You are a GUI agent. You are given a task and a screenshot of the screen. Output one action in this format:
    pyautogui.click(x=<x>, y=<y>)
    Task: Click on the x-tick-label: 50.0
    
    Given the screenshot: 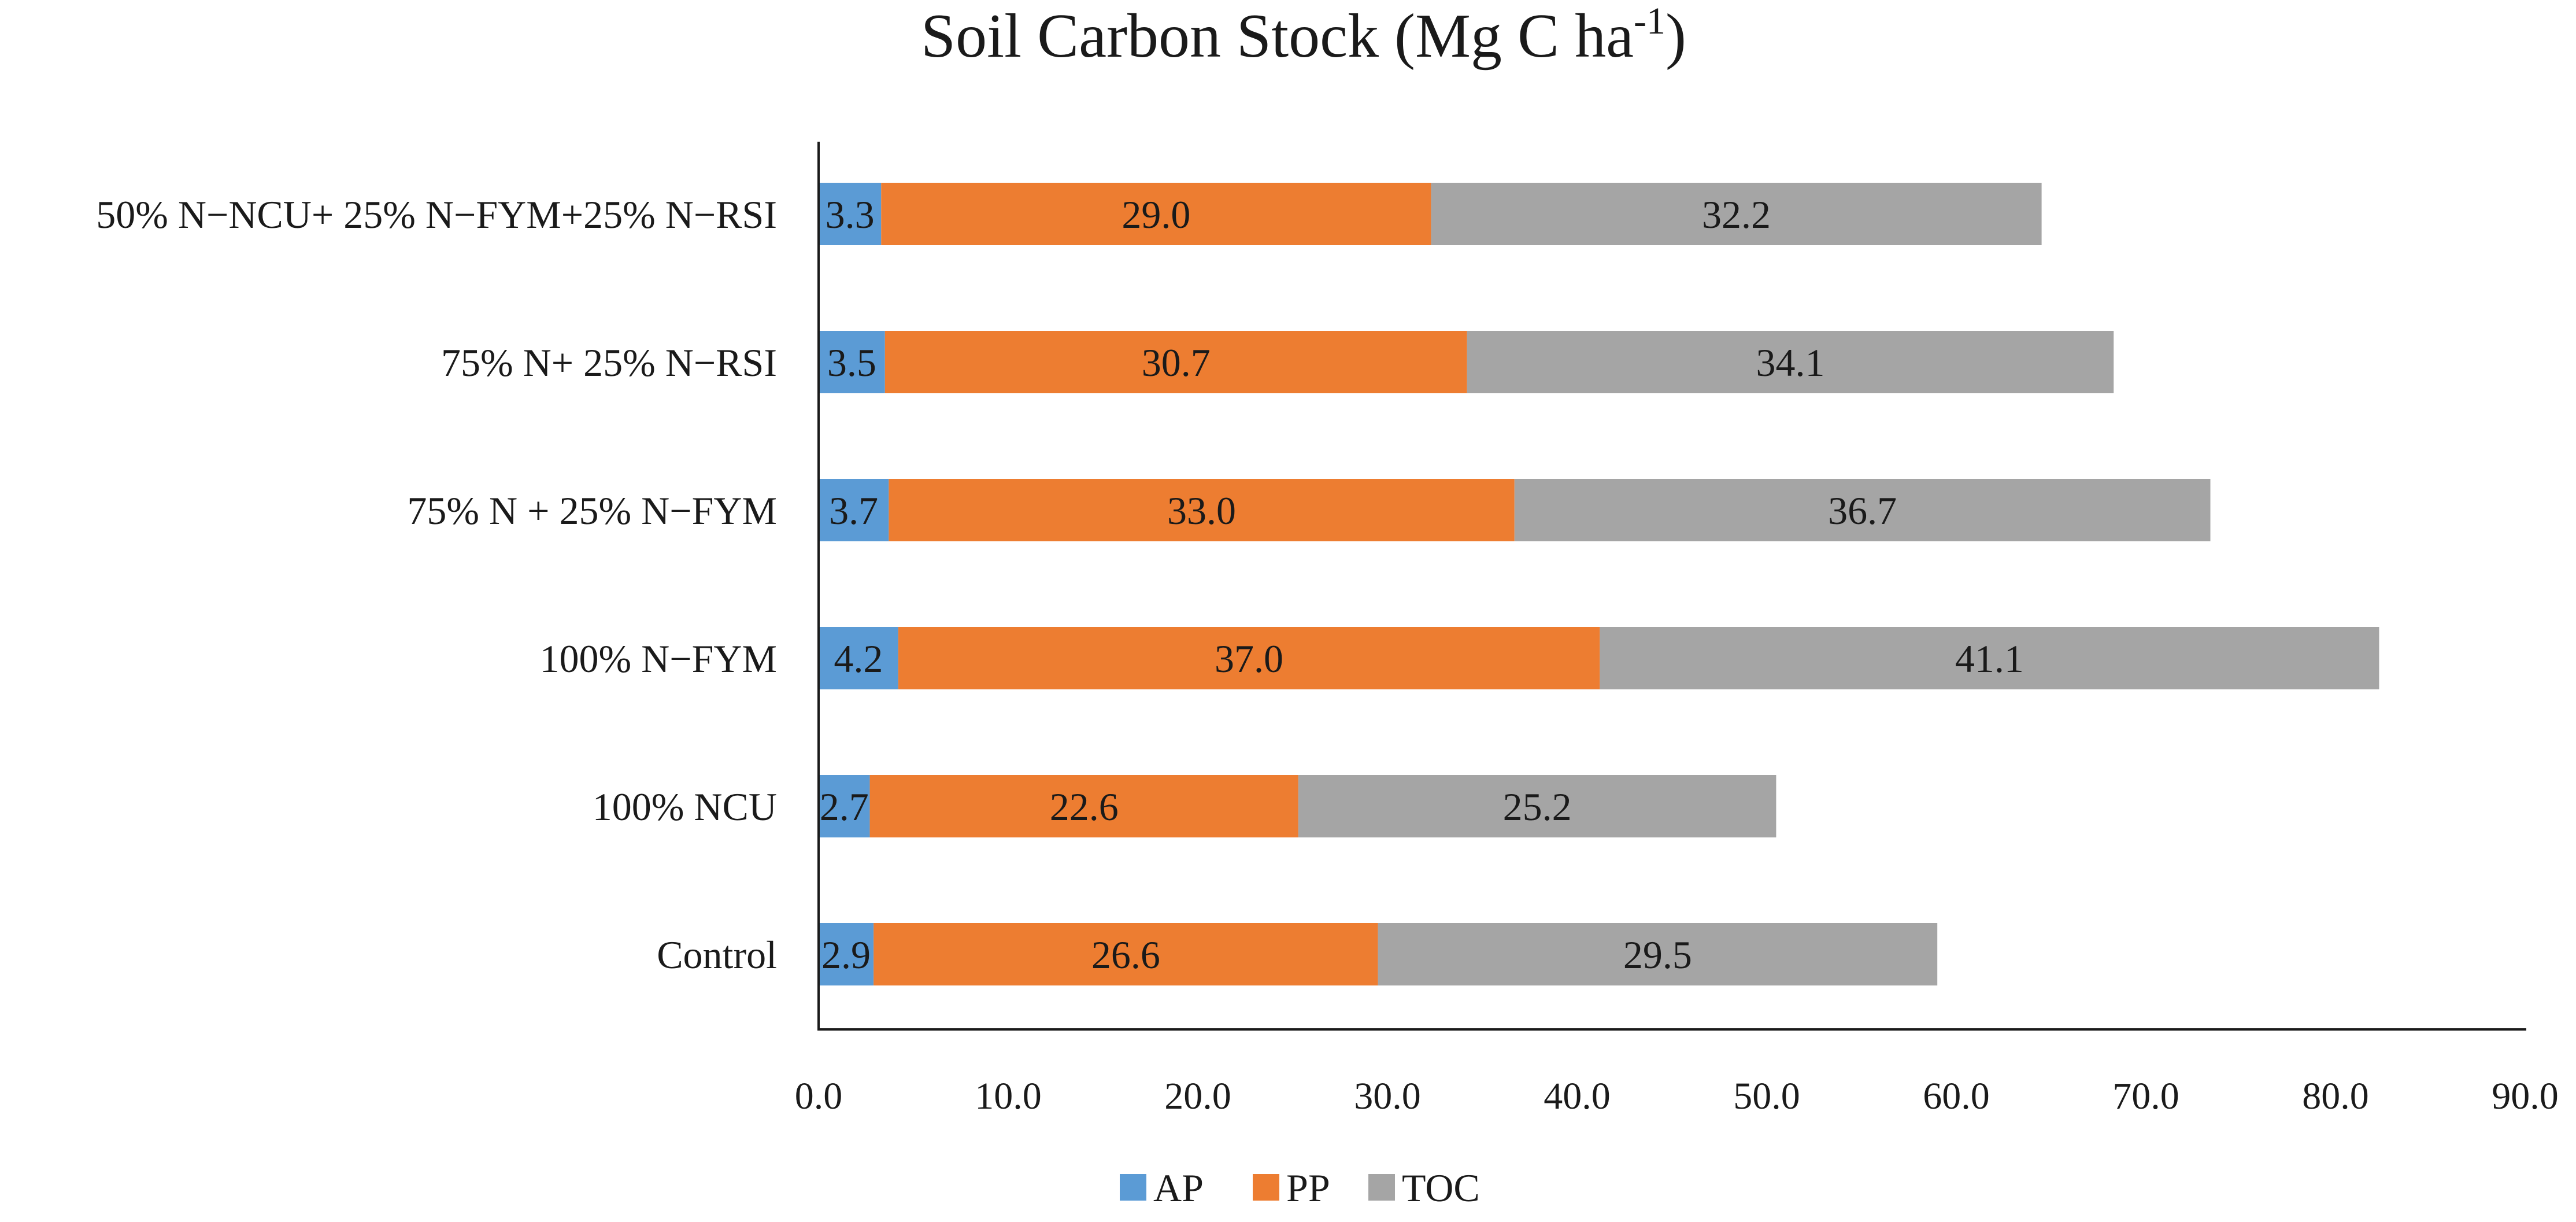 What is the action you would take?
    pyautogui.click(x=1767, y=1096)
    